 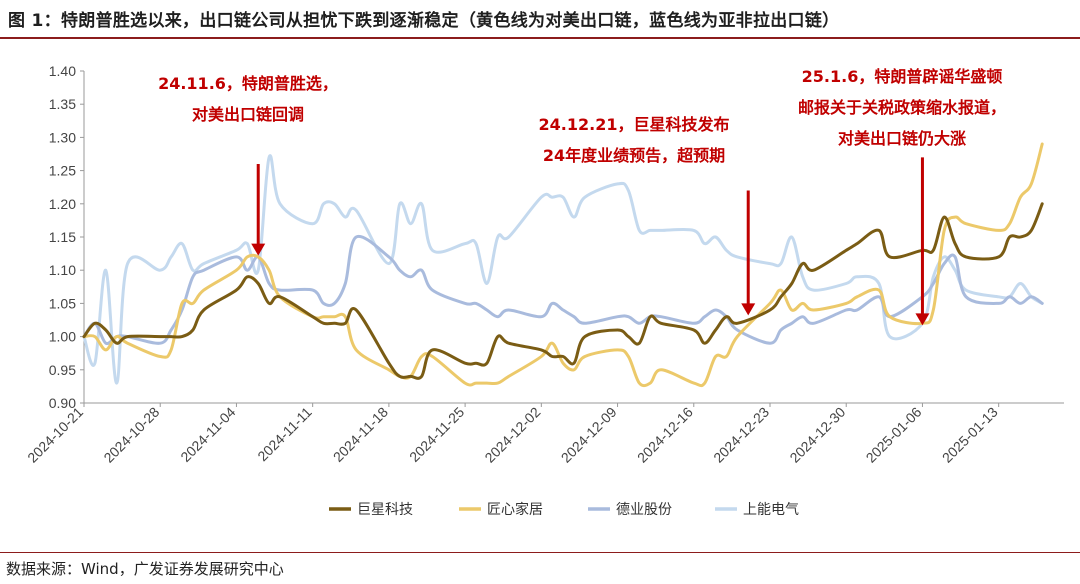 I want to click on legend-label: 上能电气, so click(x=771, y=510).